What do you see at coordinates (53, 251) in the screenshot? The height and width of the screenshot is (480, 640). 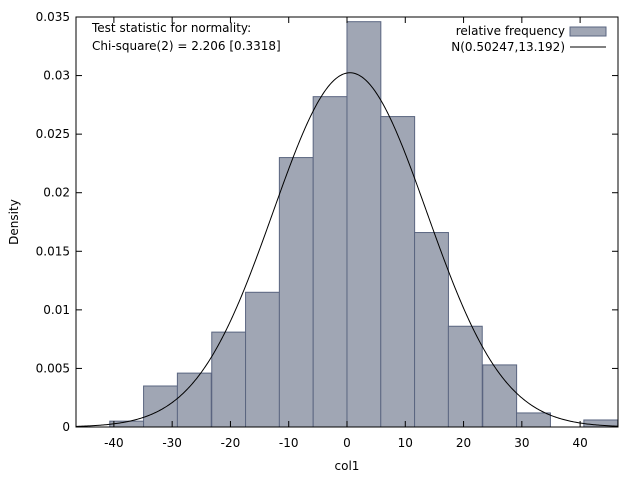 I see `y-tick-label: 0.015` at bounding box center [53, 251].